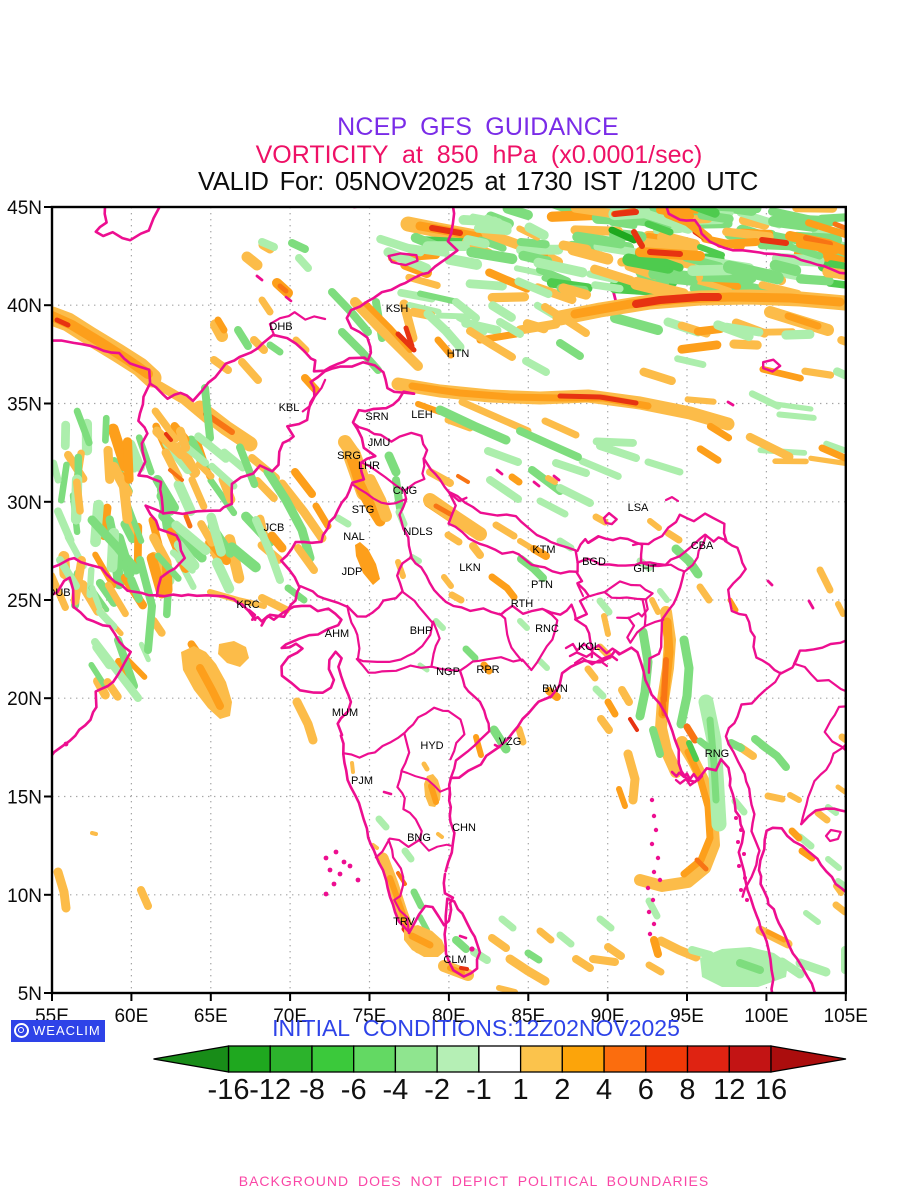 The image size is (900, 1200). I want to click on svg-text: NGP, so click(448, 672).